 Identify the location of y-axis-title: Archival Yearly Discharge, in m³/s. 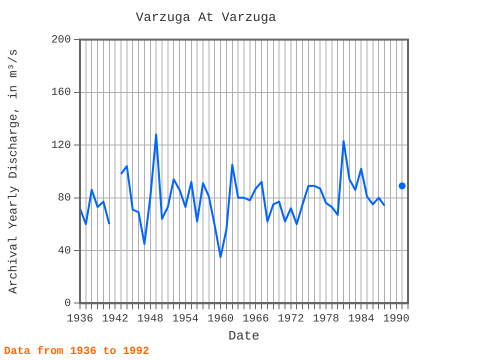
(13, 171).